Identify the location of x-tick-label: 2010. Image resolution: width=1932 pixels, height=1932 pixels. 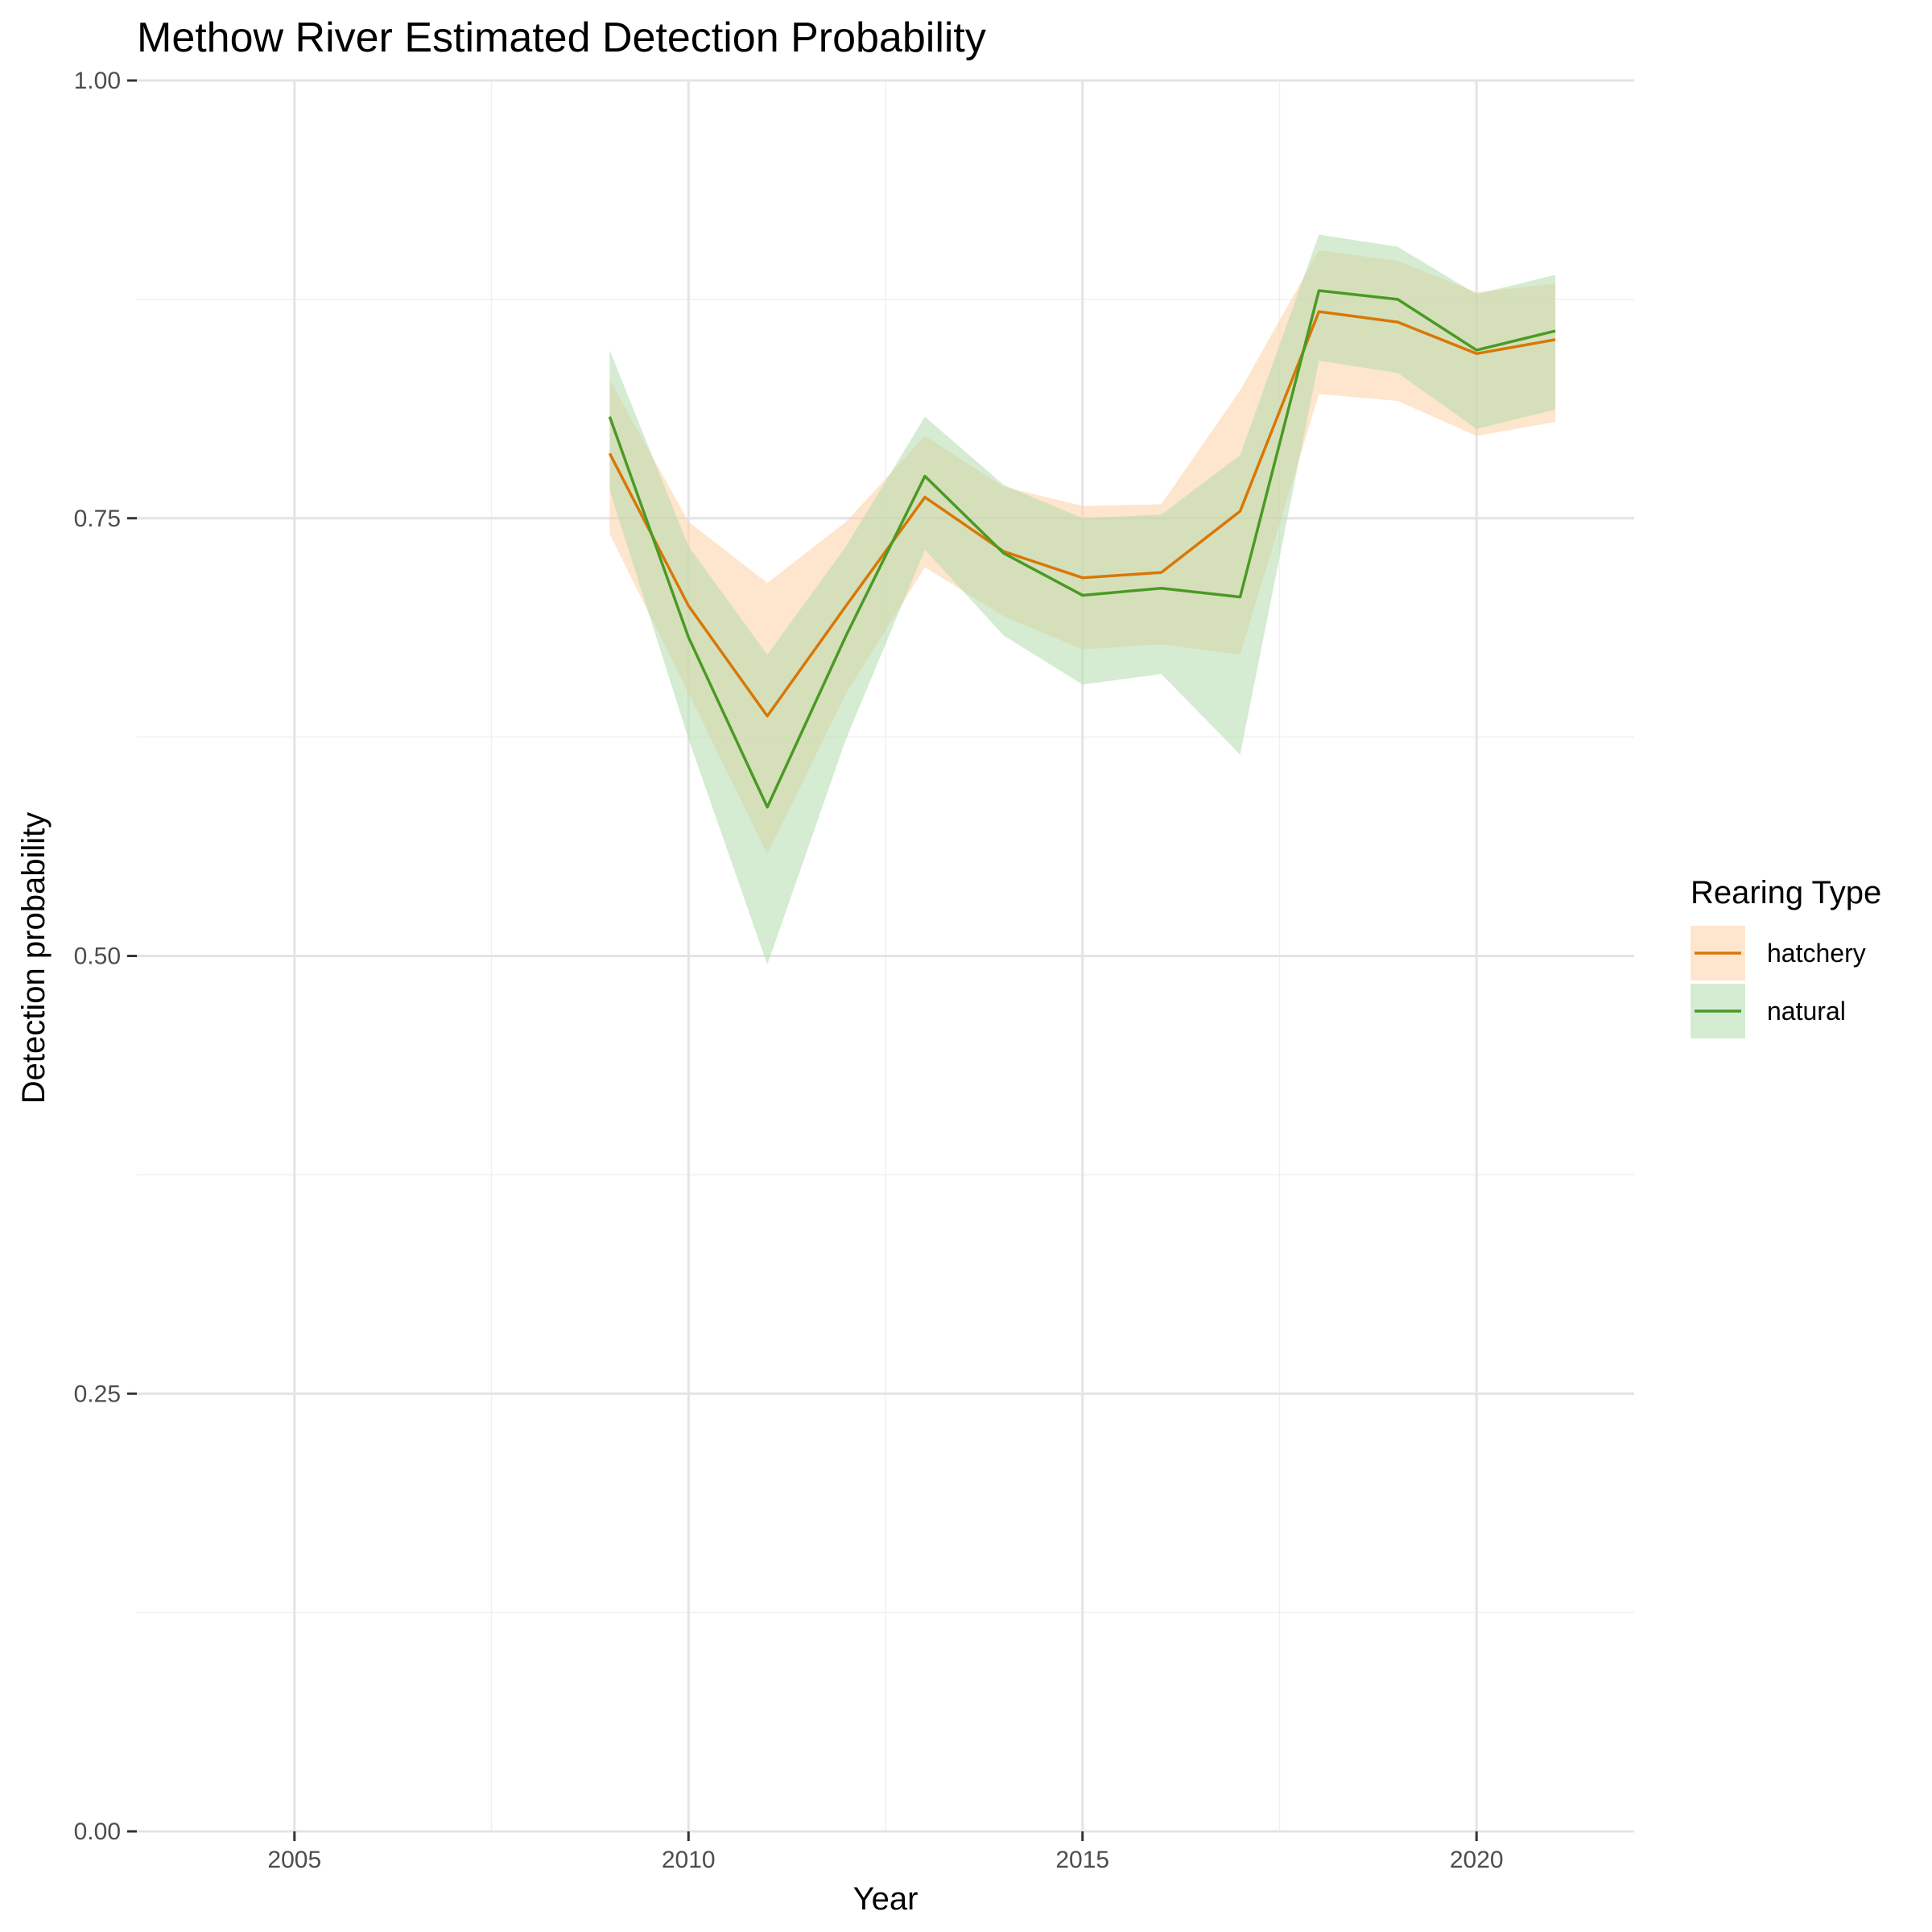
(689, 1860).